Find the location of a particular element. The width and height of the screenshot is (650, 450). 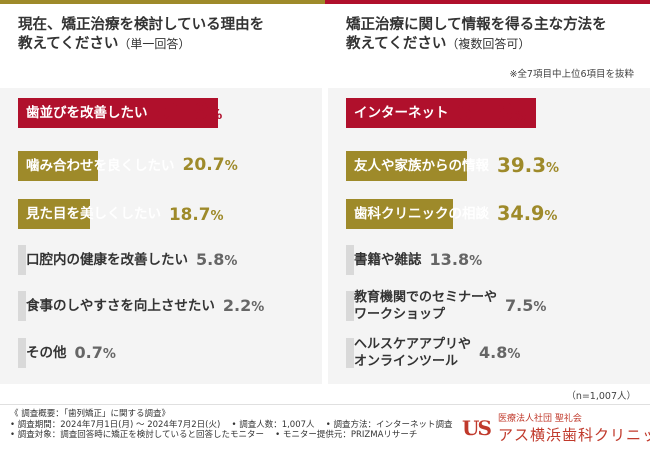

right-bar-label: 友人や家族からの情報 is located at coordinates (417, 166).